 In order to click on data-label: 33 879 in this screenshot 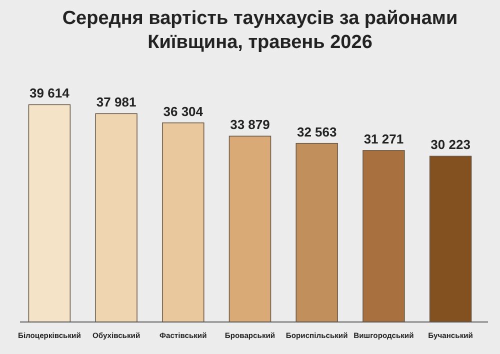, I will do `click(250, 124)`.